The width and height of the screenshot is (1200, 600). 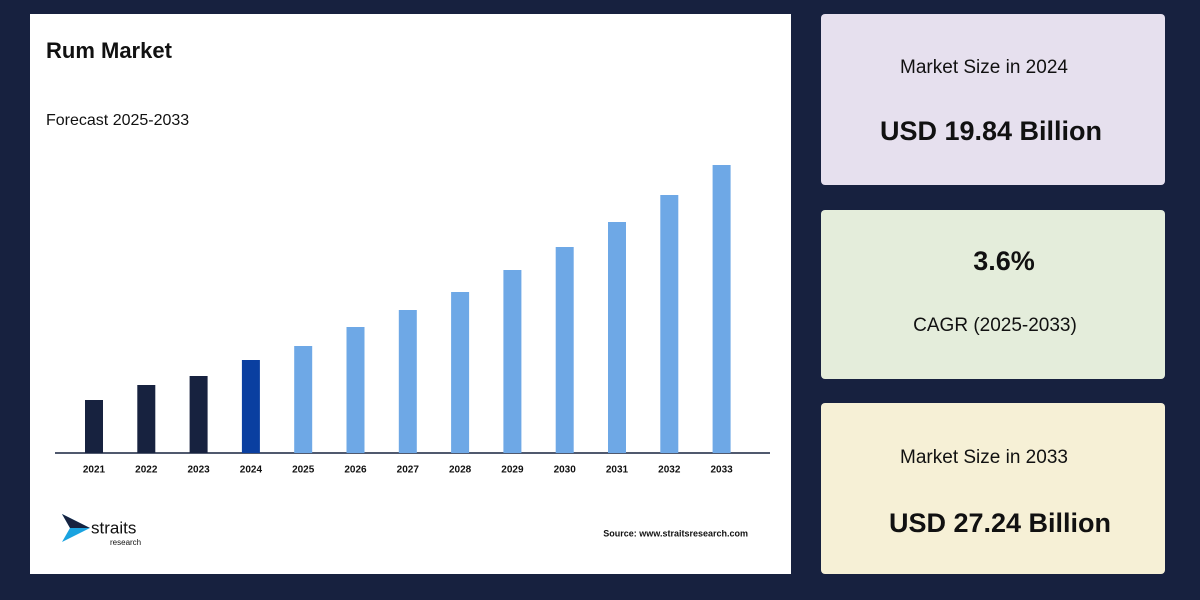 I want to click on logo-icon-dark, so click(x=76, y=521).